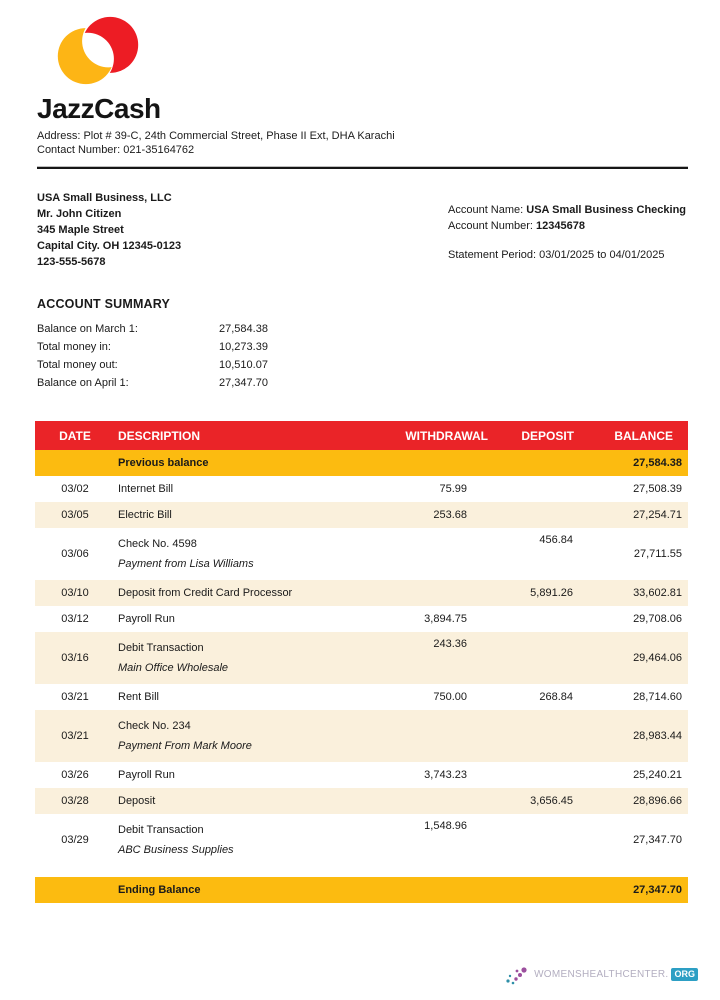 The width and height of the screenshot is (720, 1000). Describe the element at coordinates (446, 435) in the screenshot. I see `header-withdrawal: WITHDRAWAL` at that location.